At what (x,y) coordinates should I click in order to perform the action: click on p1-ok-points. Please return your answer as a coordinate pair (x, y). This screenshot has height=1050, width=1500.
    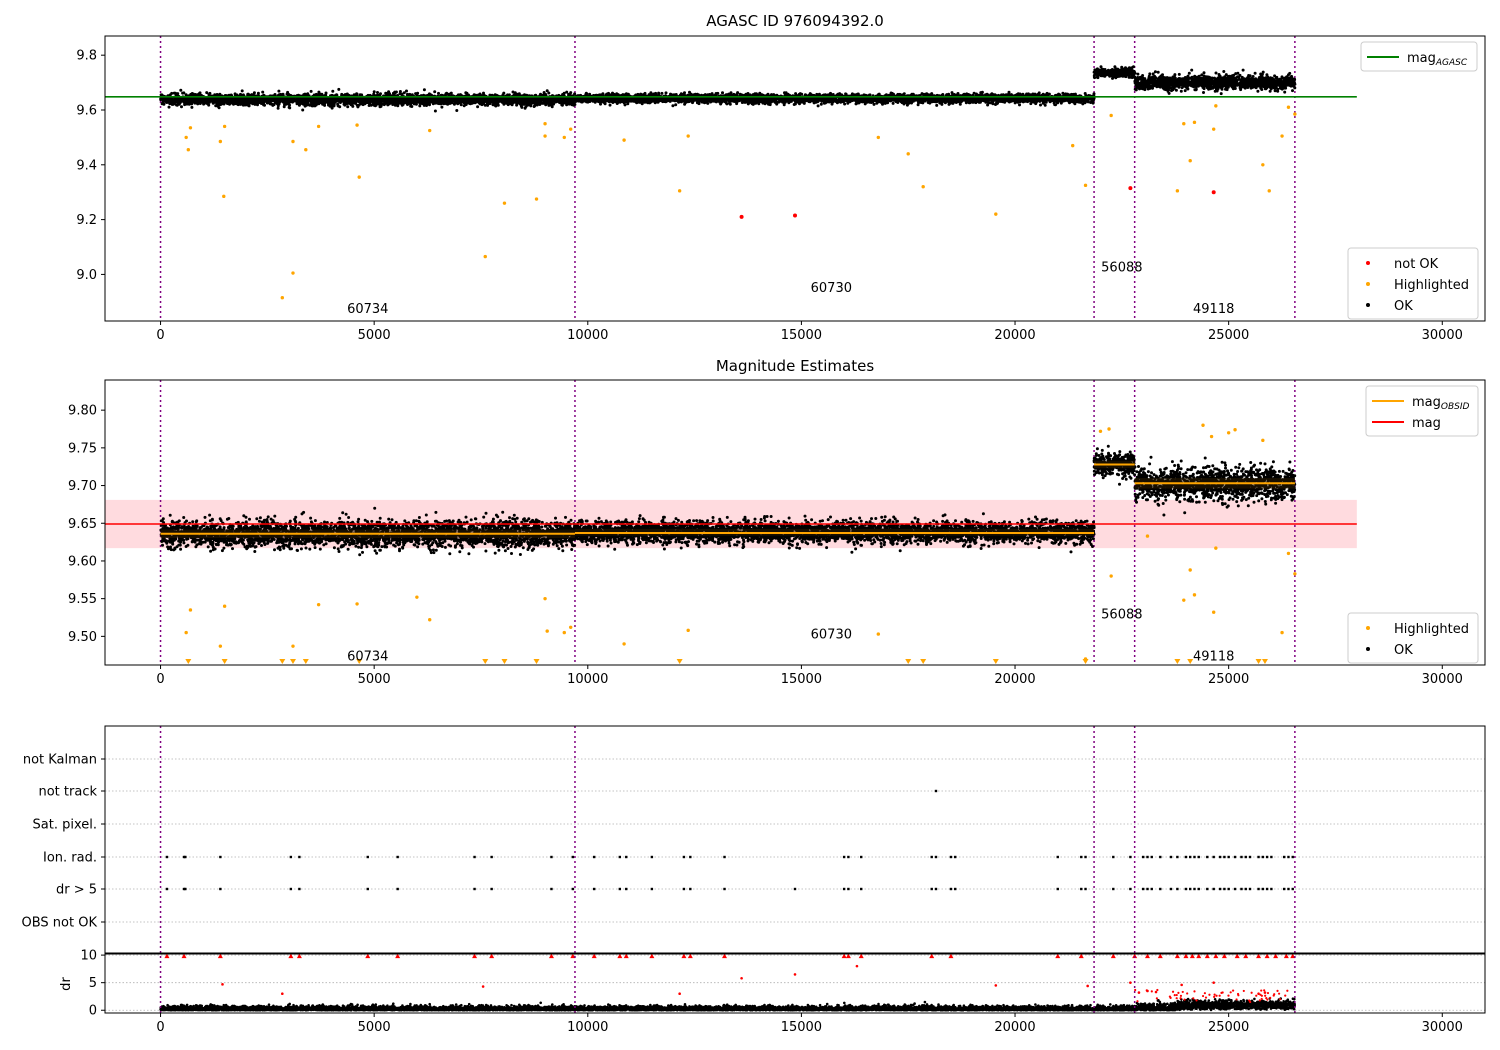
    Looking at the image, I should click on (834, 99).